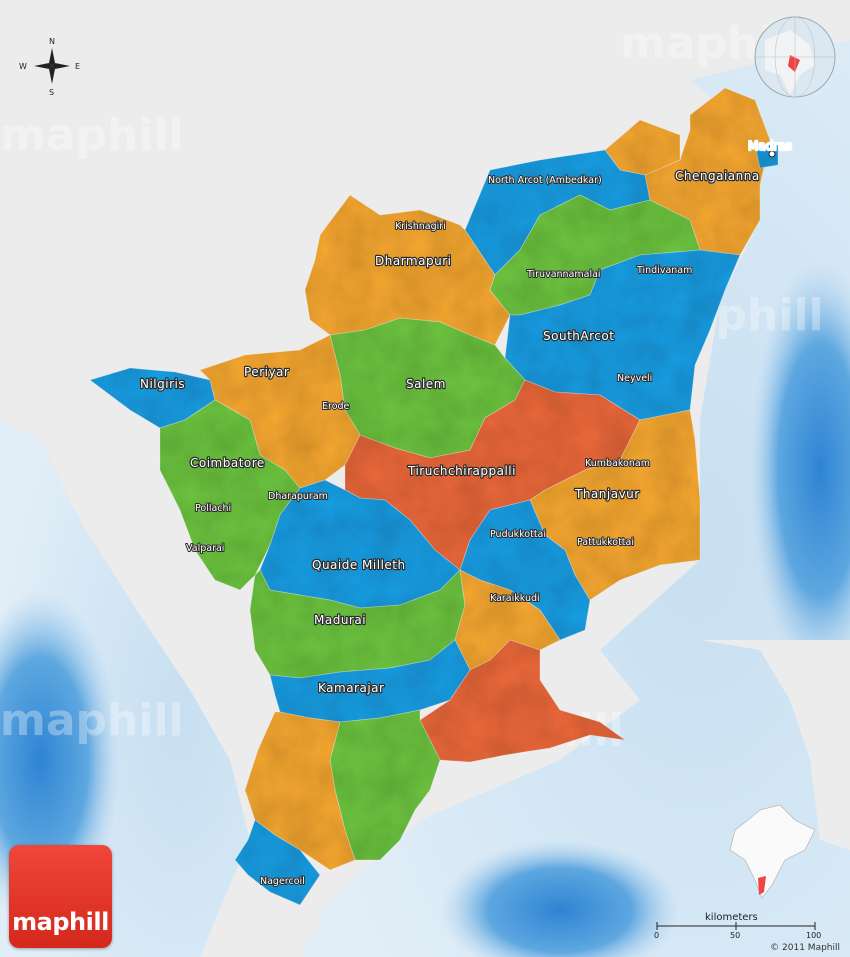 This screenshot has height=957, width=850. I want to click on label-periyar: Periyar, so click(266, 372).